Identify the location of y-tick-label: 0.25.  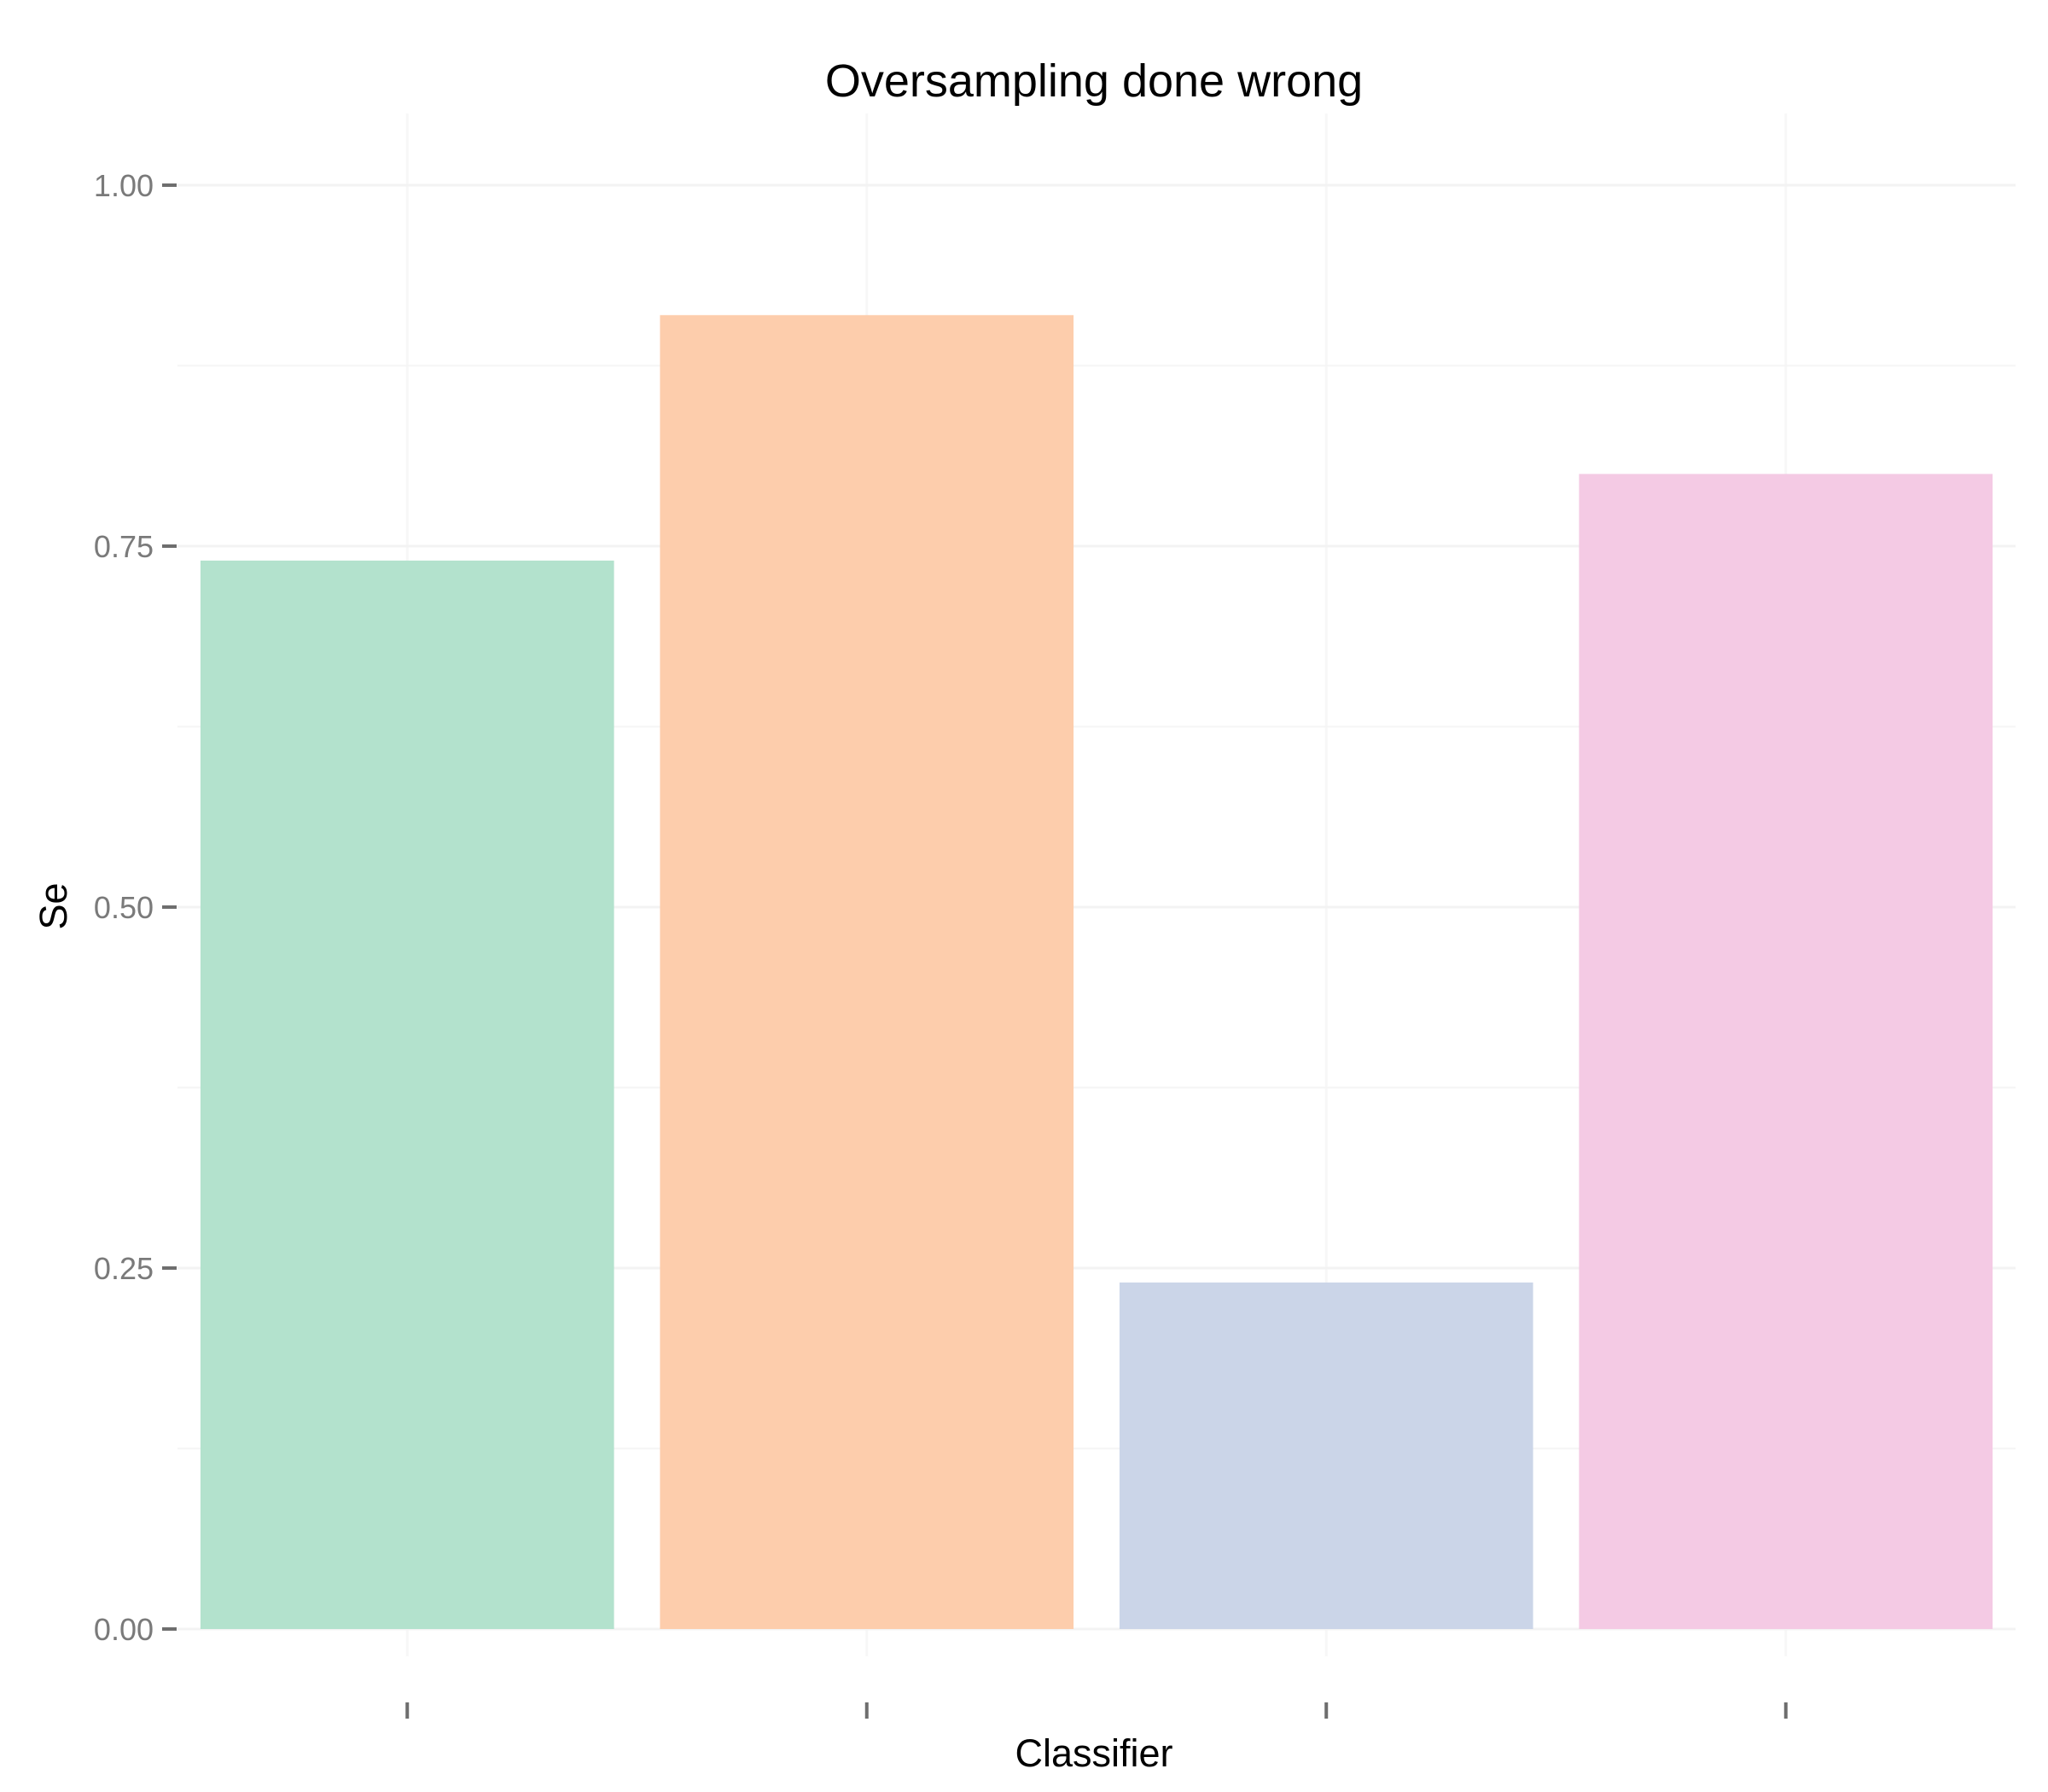
(124, 1268).